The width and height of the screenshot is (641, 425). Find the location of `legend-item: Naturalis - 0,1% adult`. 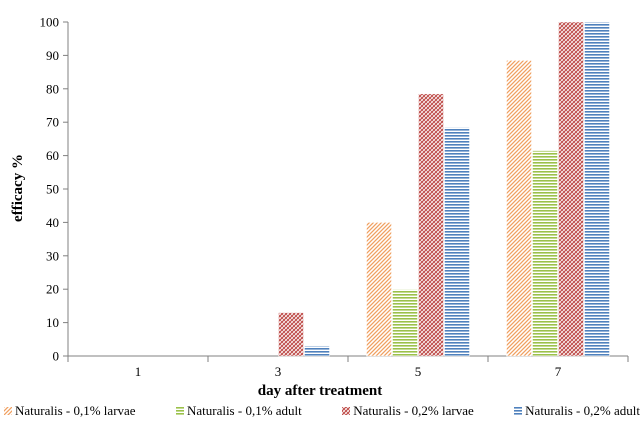

legend-item: Naturalis - 0,1% adult is located at coordinates (238, 411).